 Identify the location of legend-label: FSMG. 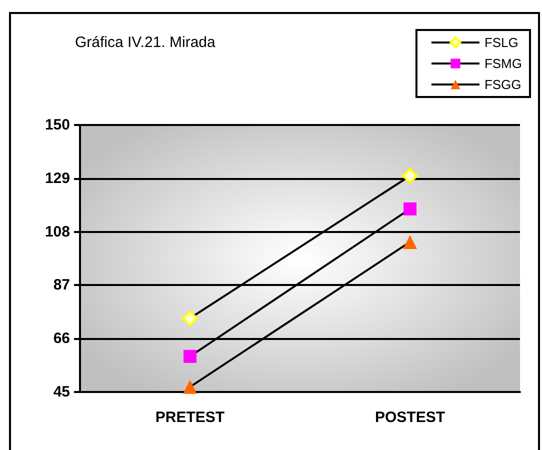
(503, 63).